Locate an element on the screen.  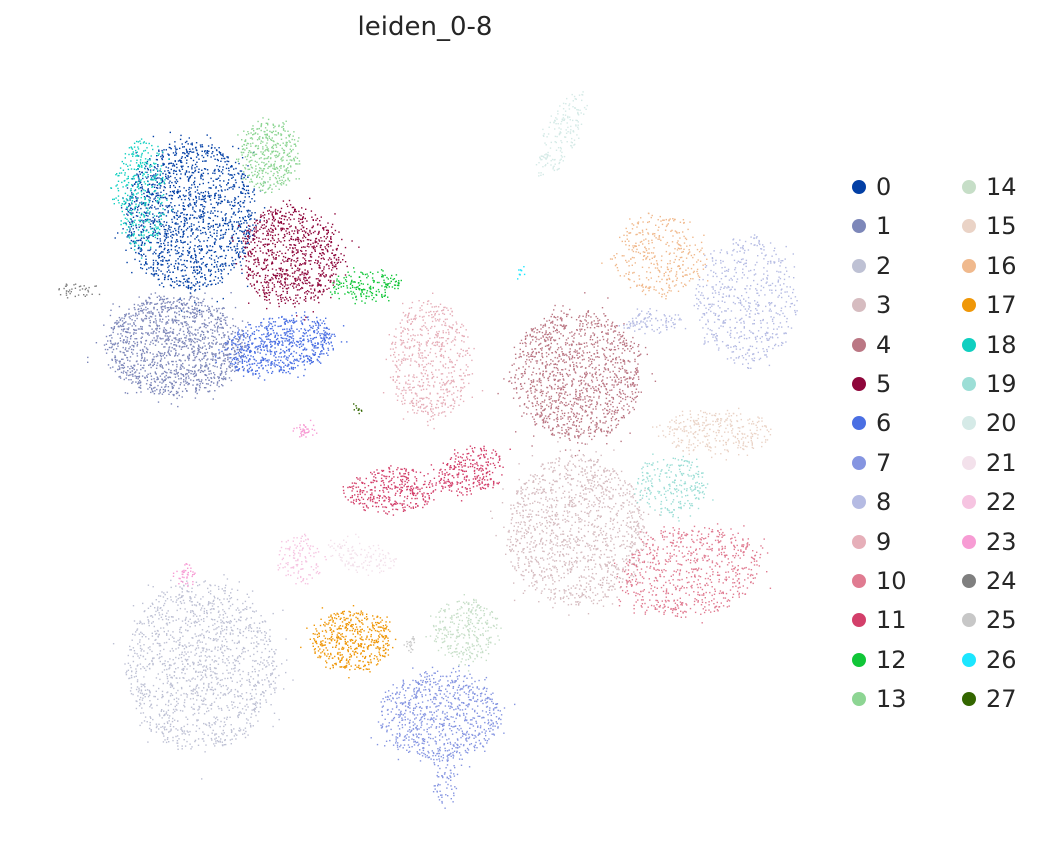
legend-label: 25 is located at coordinates (1001, 620).